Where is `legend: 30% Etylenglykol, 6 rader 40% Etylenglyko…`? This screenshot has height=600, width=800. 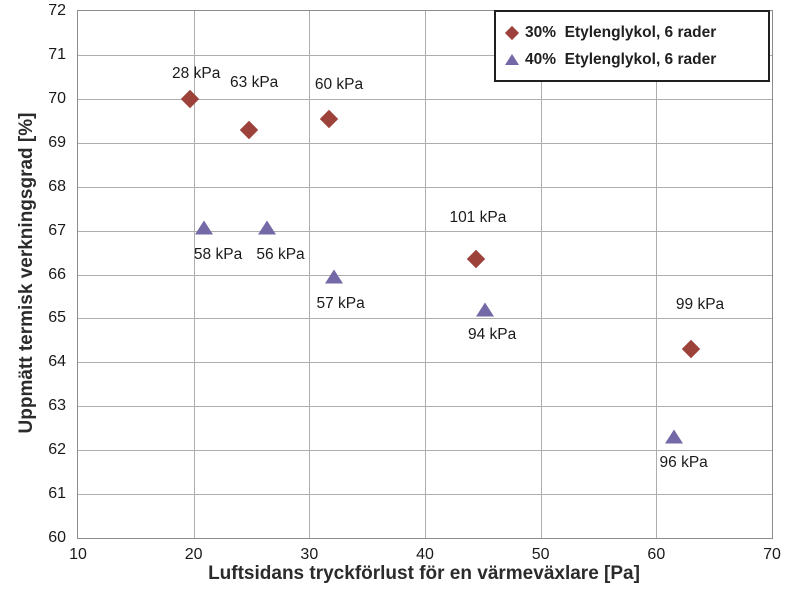
legend: 30% Etylenglykol, 6 rader 40% Etylenglyko… is located at coordinates (632, 46).